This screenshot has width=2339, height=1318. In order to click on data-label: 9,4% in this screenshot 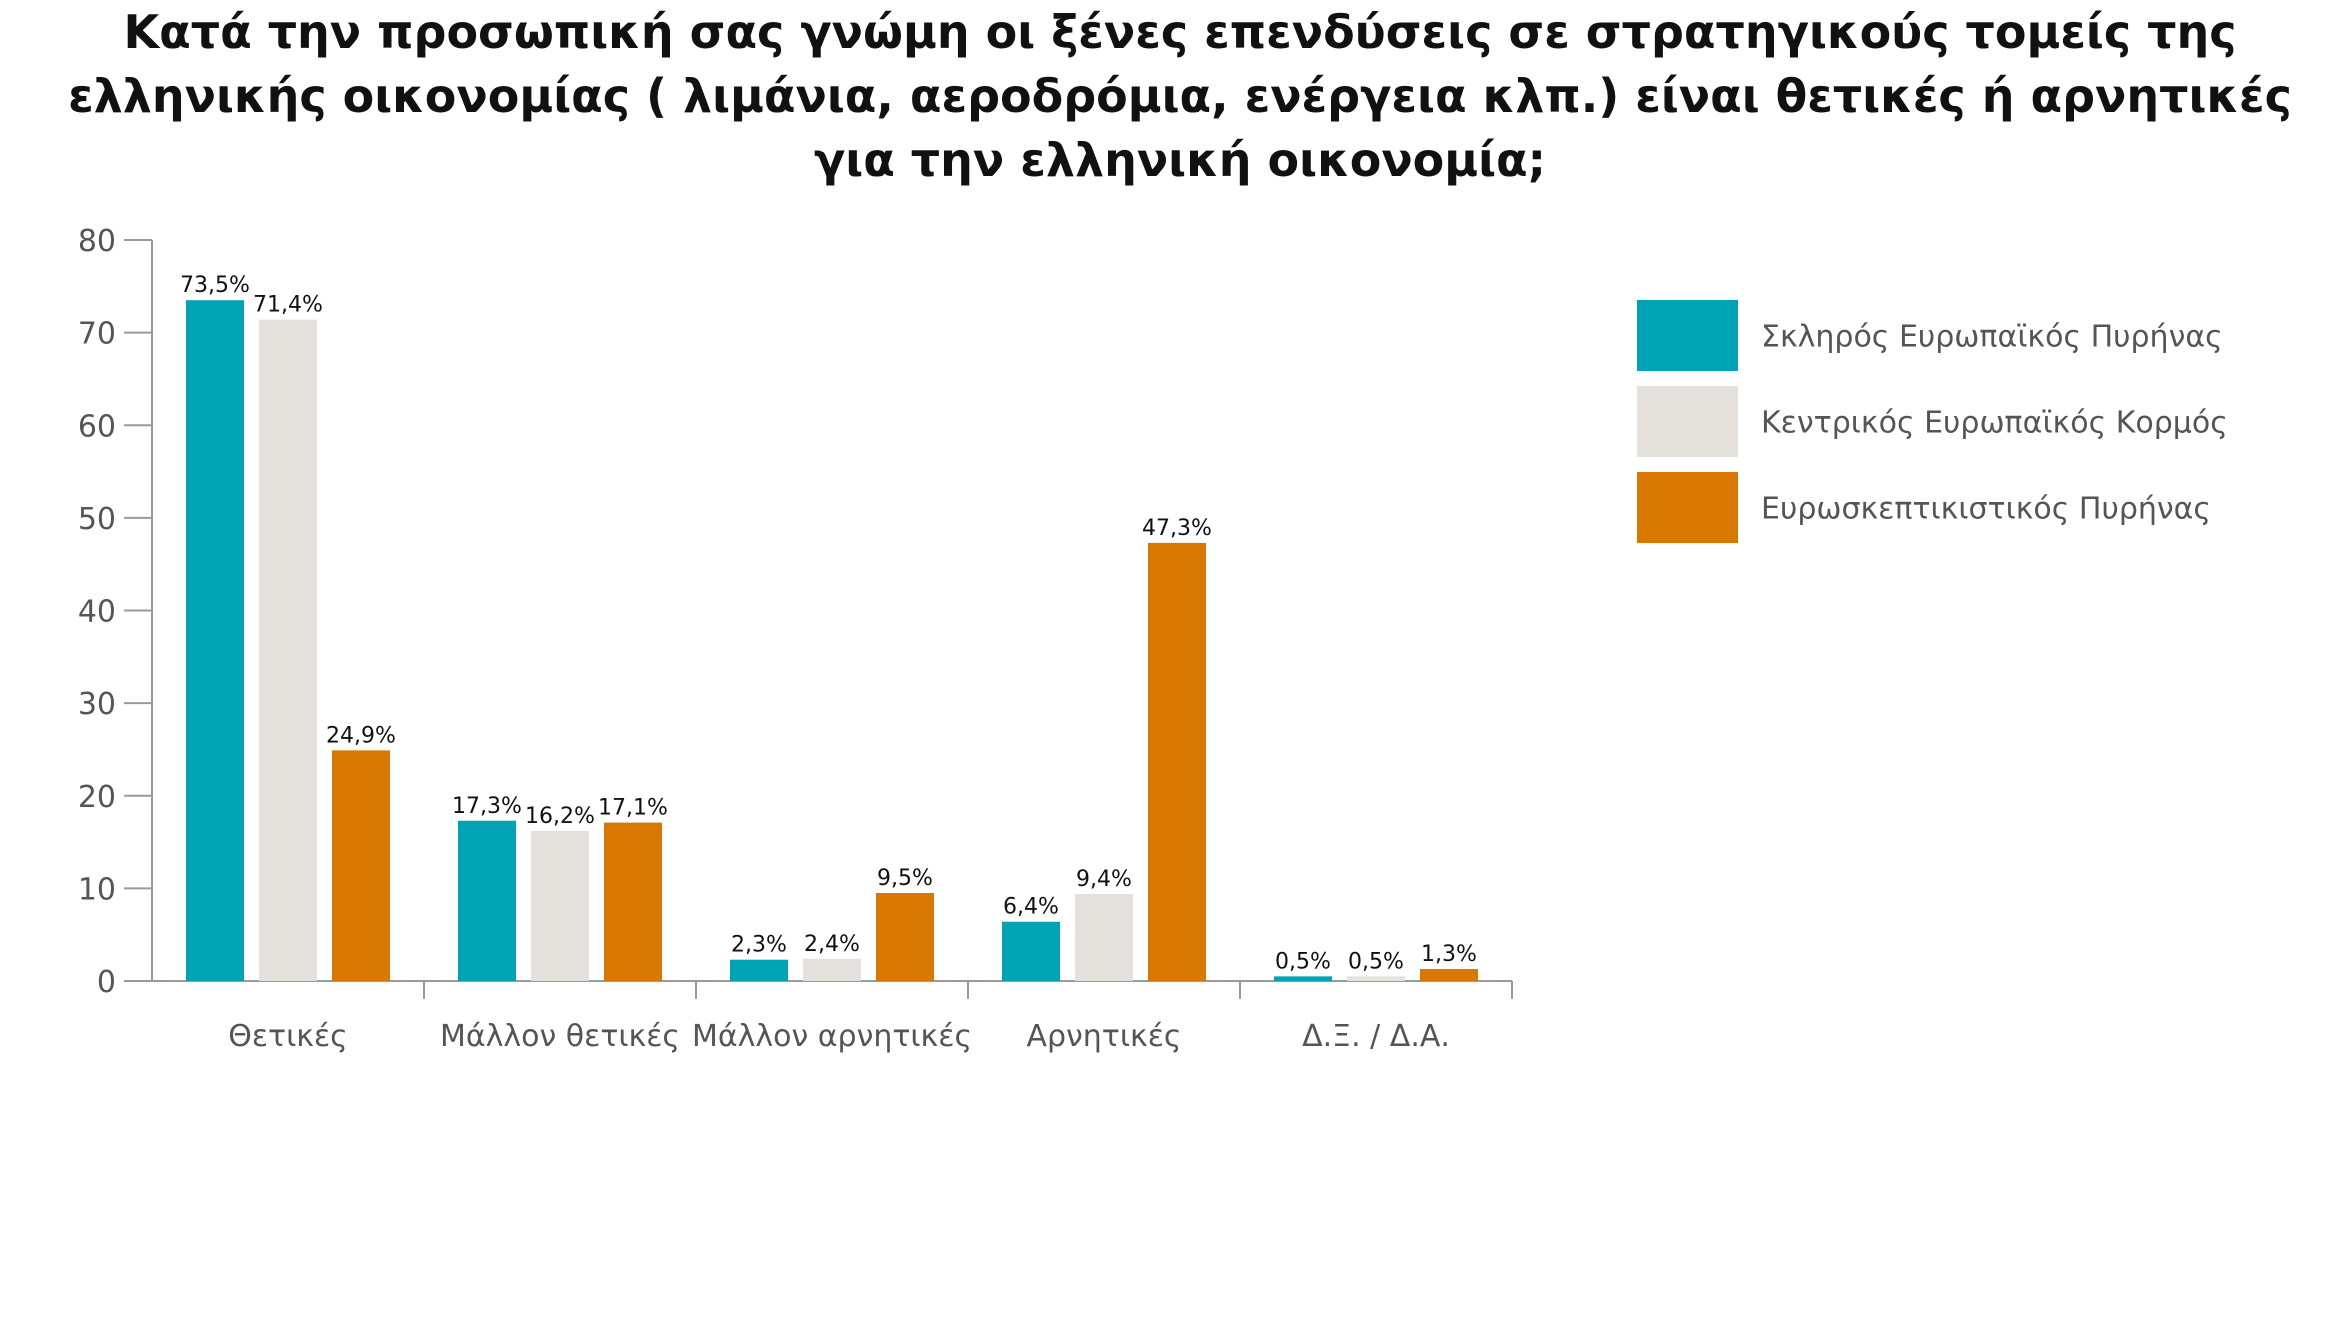, I will do `click(1104, 879)`.